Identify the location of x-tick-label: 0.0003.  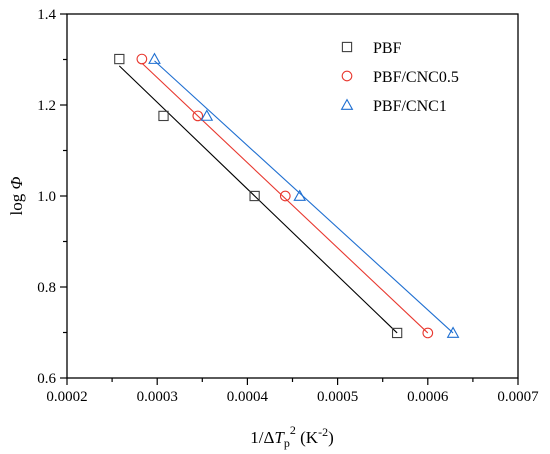
(157, 397).